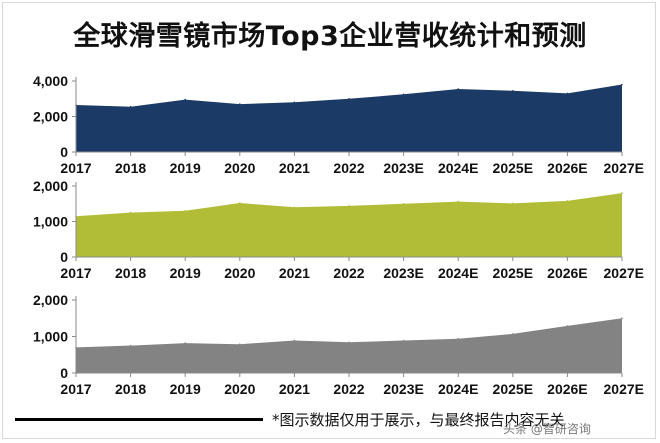  Describe the element at coordinates (418, 420) in the screenshot. I see `footnote: *图示数据仅用于展示，与最终报告内容无关` at that location.